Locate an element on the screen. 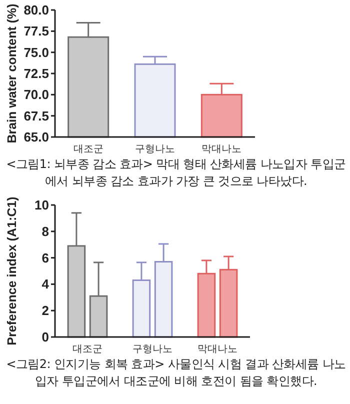  y-tick-label: 8 is located at coordinates (45, 231).